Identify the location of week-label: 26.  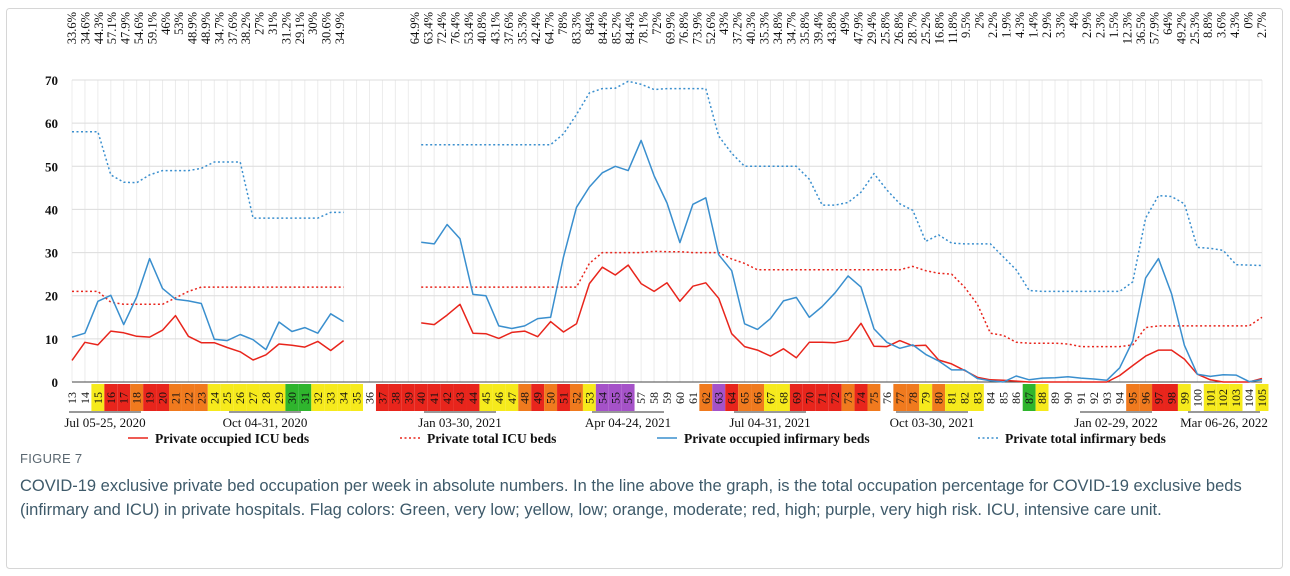
(240, 398).